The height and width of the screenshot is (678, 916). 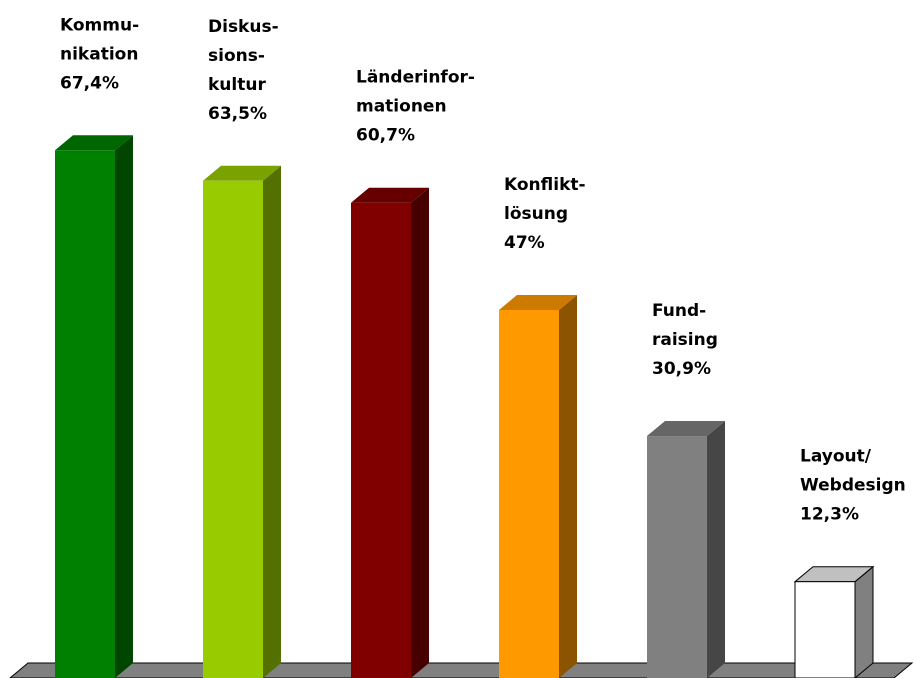 What do you see at coordinates (99, 54) in the screenshot?
I see `category-label: nikation` at bounding box center [99, 54].